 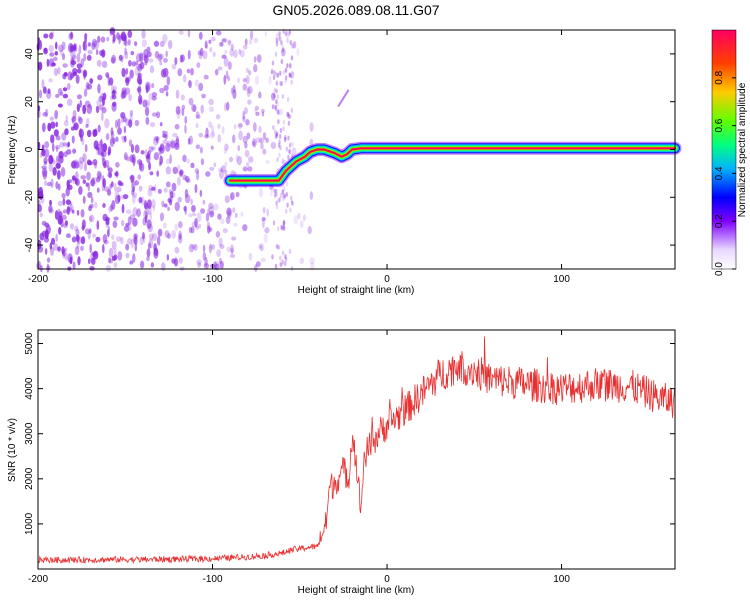 I want to click on spectrogram-y-label: Frequency (Hz), so click(x=12, y=150).